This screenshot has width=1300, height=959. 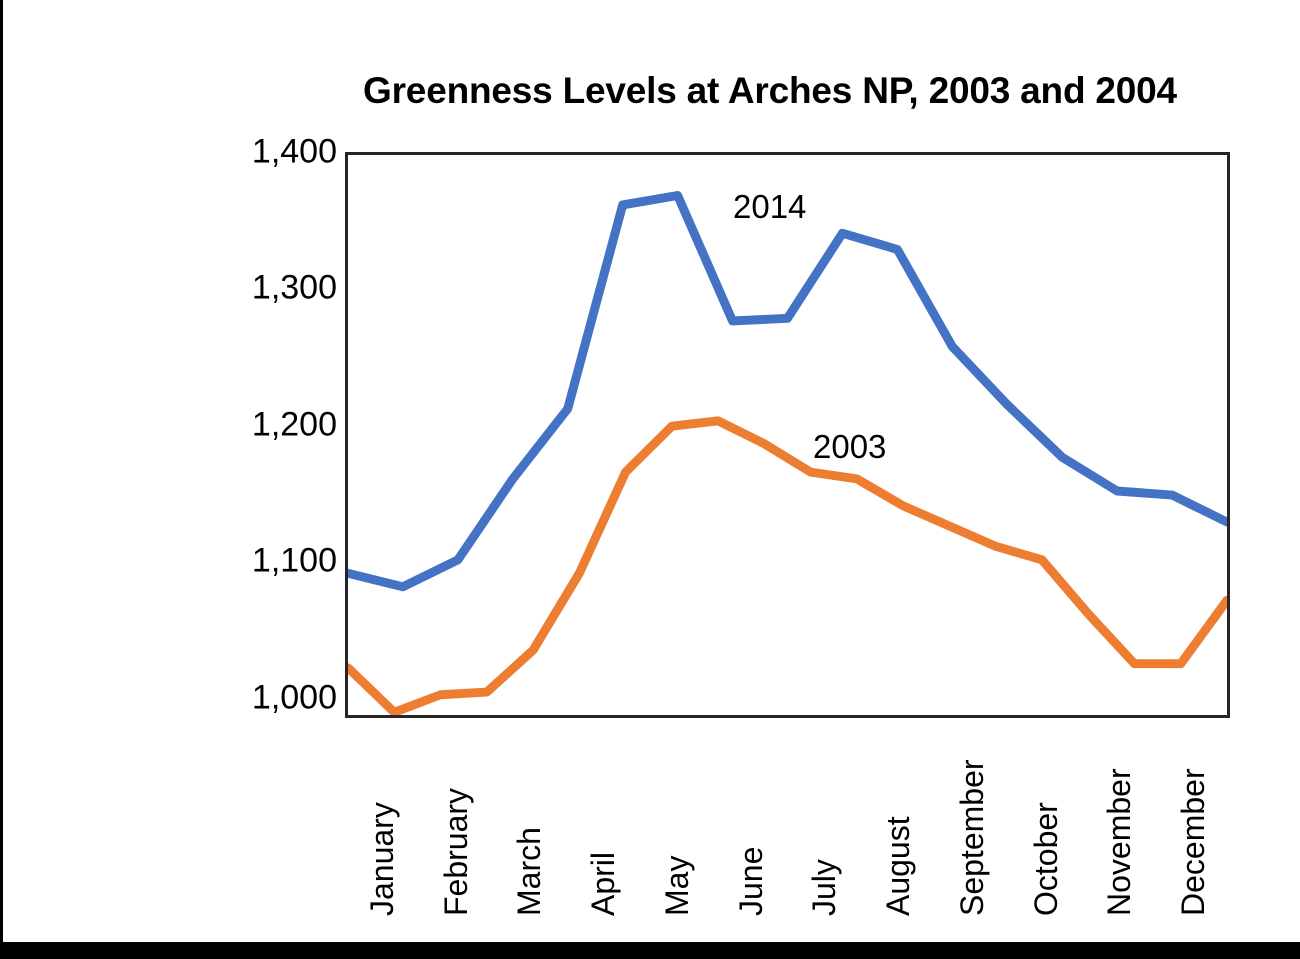 I want to click on y-tick-label: 1,100, so click(x=294, y=560).